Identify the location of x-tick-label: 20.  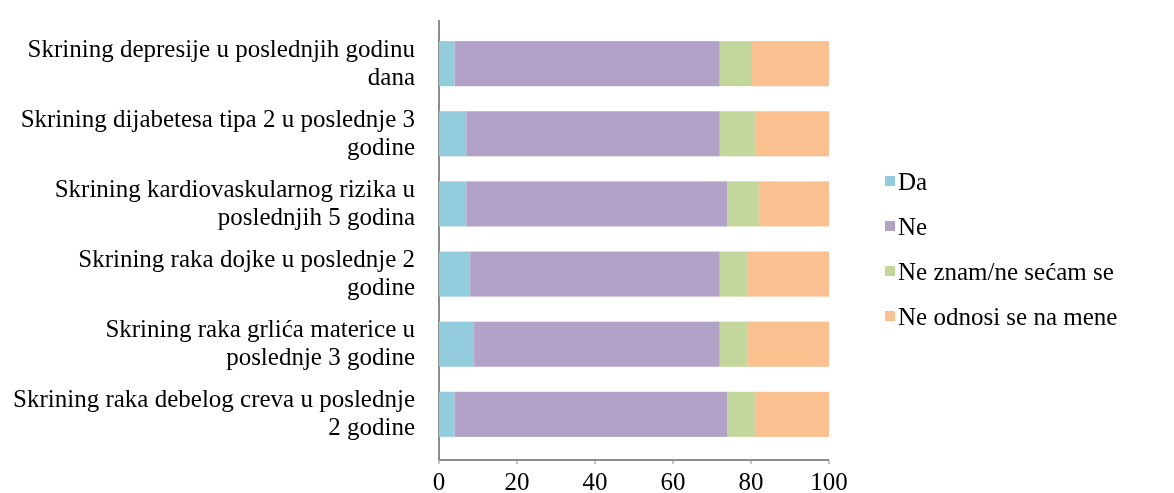
(517, 480).